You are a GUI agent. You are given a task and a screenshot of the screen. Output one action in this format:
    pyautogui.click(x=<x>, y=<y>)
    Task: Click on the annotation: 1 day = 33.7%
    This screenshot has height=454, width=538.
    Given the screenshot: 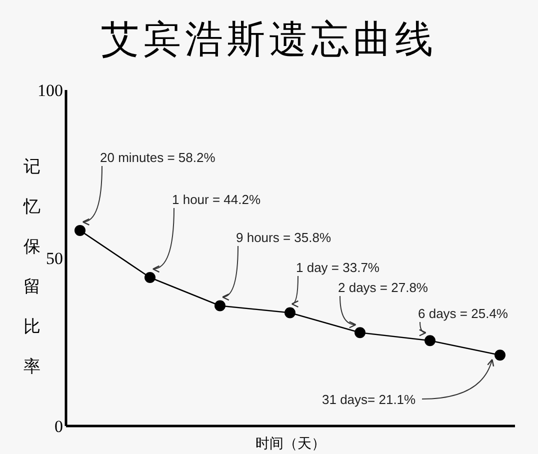 What is the action you would take?
    pyautogui.click(x=338, y=267)
    